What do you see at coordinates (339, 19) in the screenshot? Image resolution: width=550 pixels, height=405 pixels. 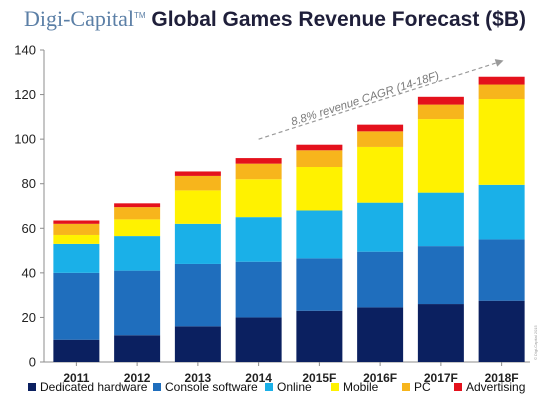 I see `title-text: Global Games Revenue Forecast ($B)` at bounding box center [339, 19].